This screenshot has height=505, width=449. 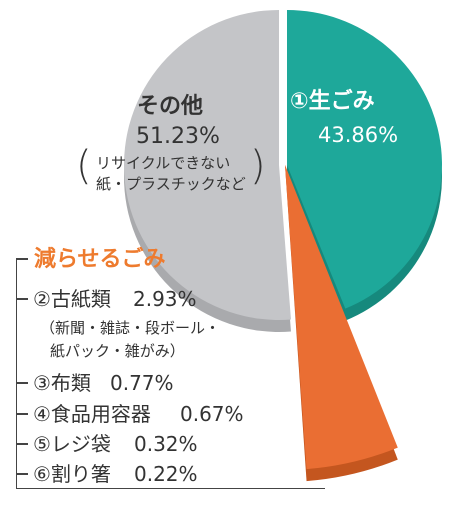 What do you see at coordinates (100, 259) in the screenshot?
I see `reducible-heading: 減らせるごみ` at bounding box center [100, 259].